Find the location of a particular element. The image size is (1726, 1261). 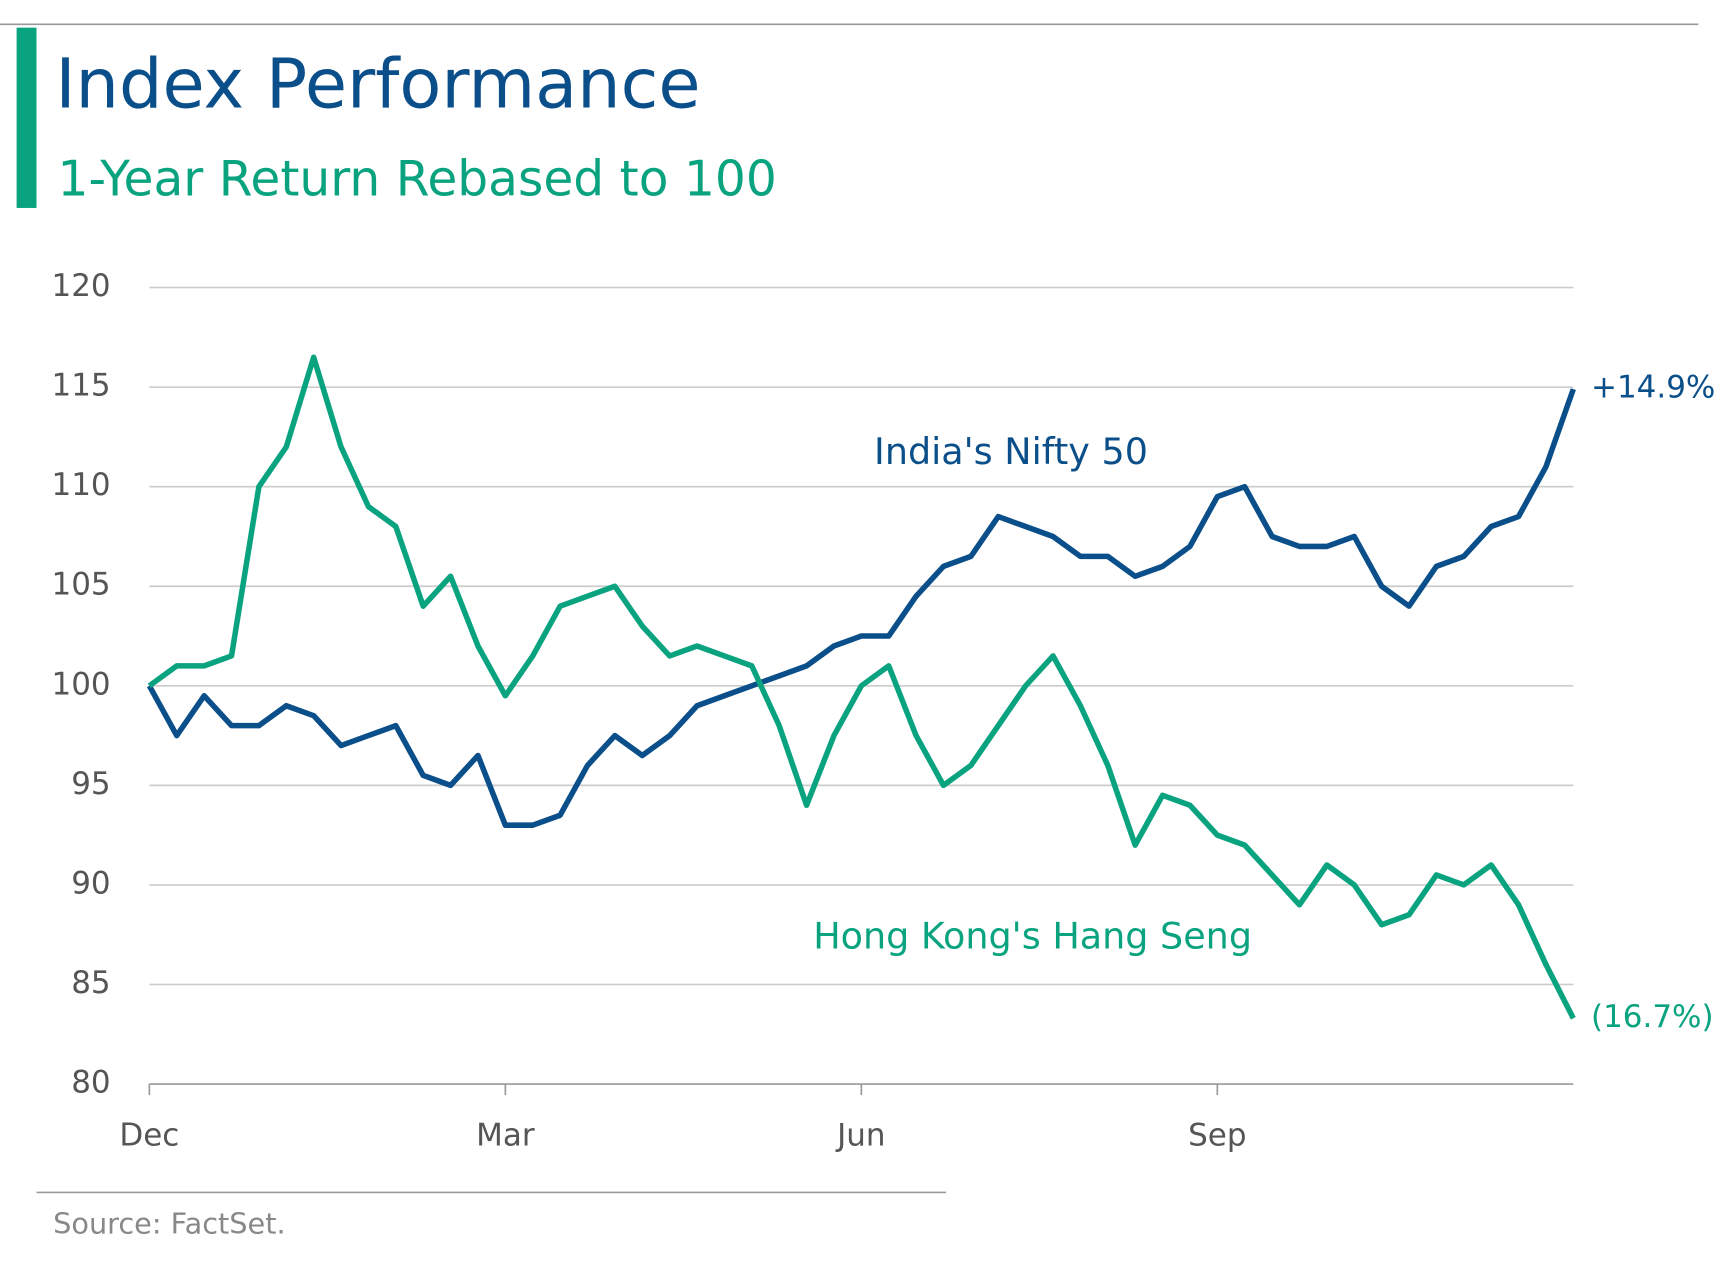

x-tick-label: Jun is located at coordinates (860, 1136).